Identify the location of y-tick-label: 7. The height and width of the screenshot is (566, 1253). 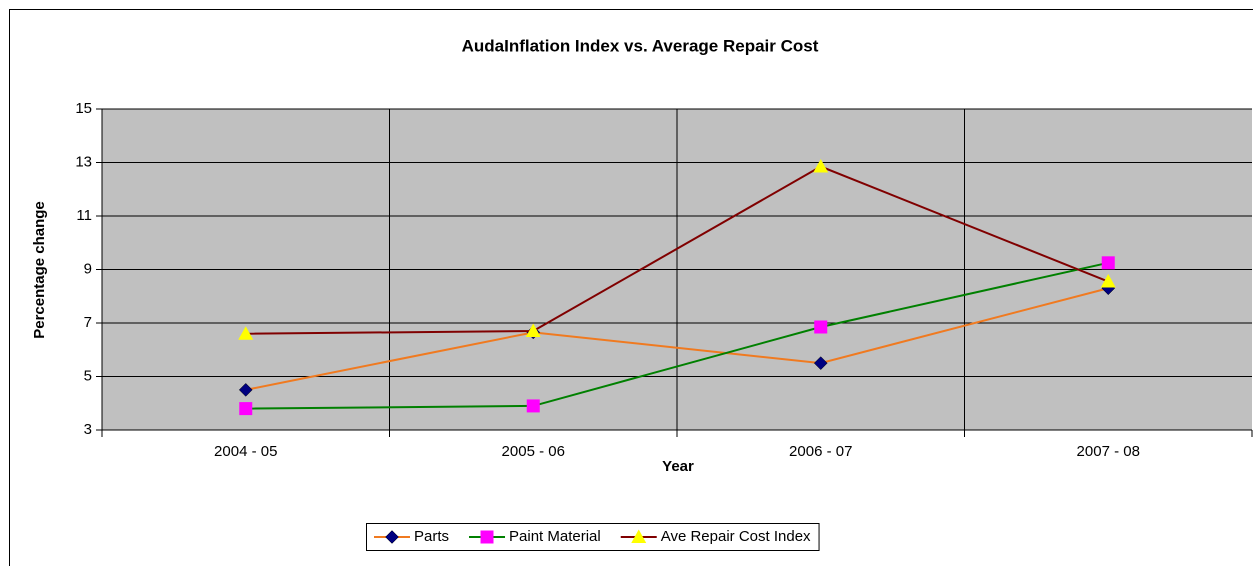
(88, 322).